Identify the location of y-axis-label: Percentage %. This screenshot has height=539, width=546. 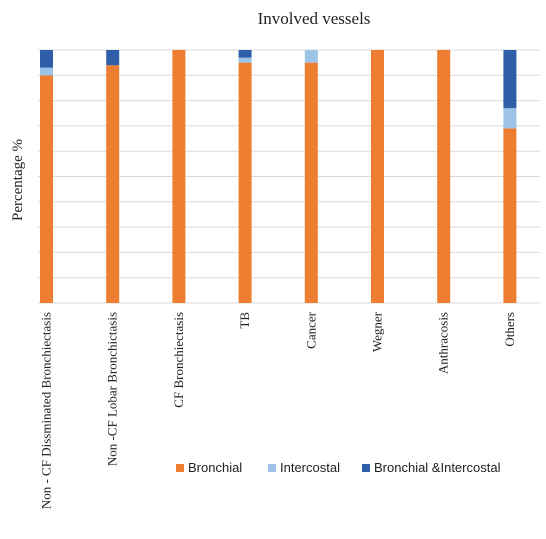
(18, 180).